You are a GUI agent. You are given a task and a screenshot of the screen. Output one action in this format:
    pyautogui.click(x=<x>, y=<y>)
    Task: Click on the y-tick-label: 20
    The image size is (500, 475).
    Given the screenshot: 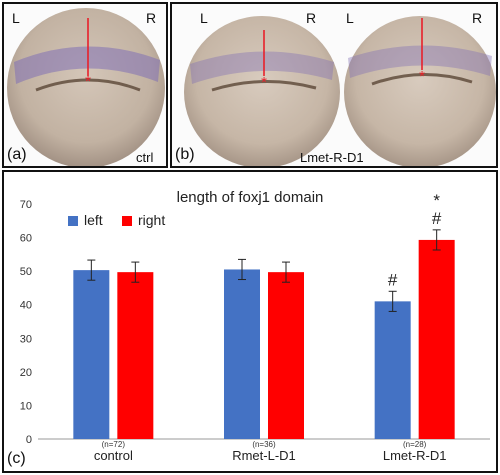 What is the action you would take?
    pyautogui.click(x=26, y=373)
    